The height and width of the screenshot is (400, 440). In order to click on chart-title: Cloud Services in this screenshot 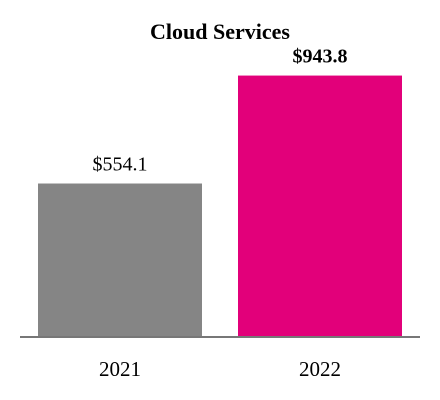, I will do `click(220, 31)`.